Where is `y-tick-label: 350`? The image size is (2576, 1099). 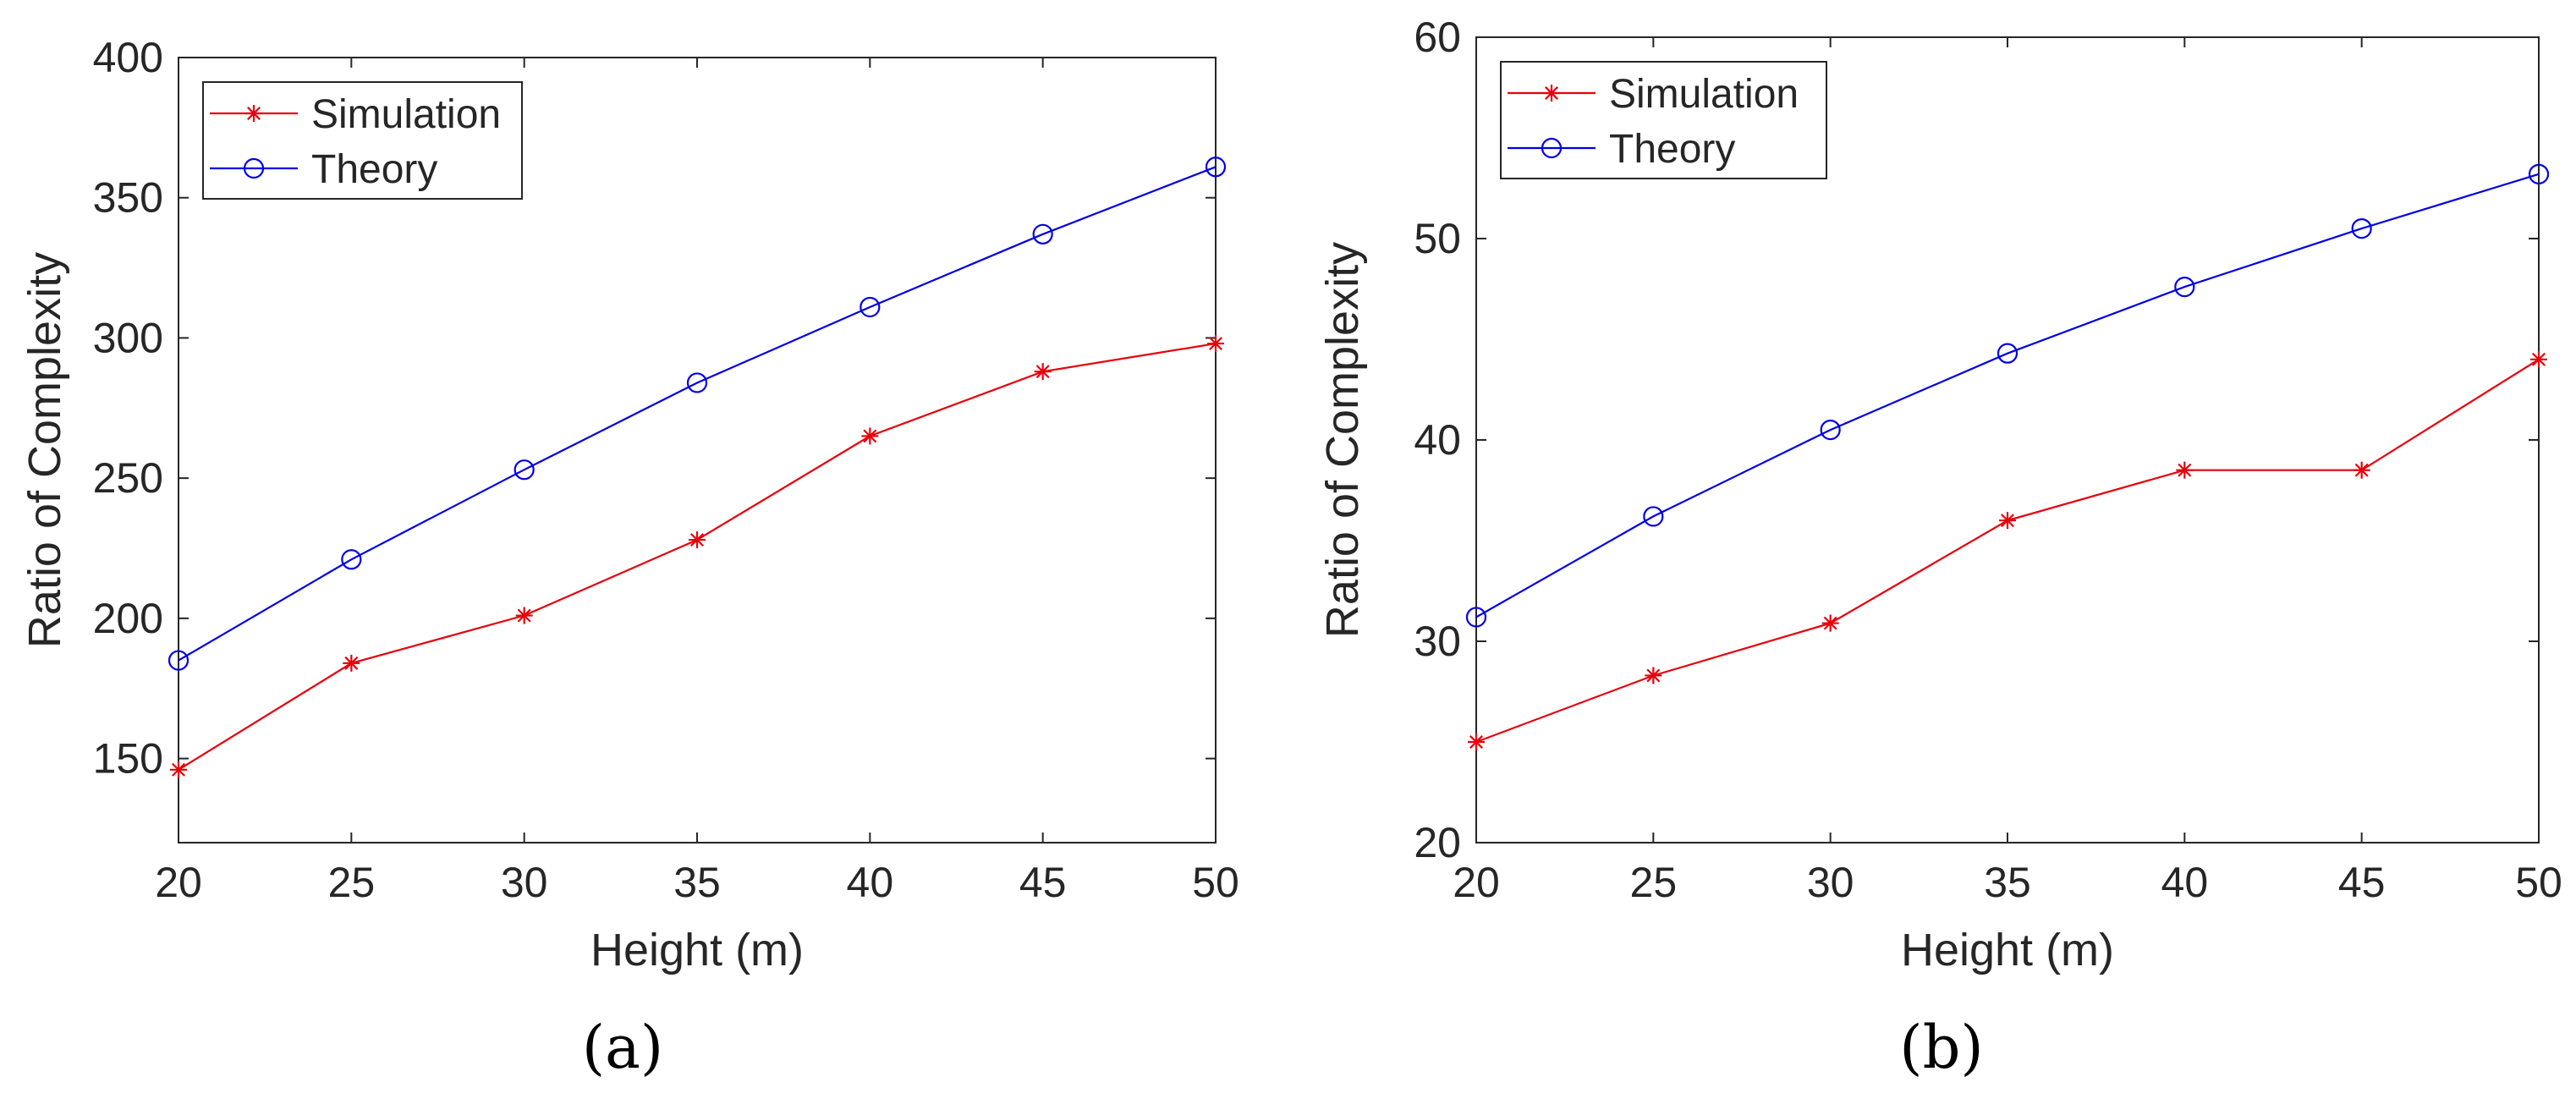
y-tick-label: 350 is located at coordinates (128, 198).